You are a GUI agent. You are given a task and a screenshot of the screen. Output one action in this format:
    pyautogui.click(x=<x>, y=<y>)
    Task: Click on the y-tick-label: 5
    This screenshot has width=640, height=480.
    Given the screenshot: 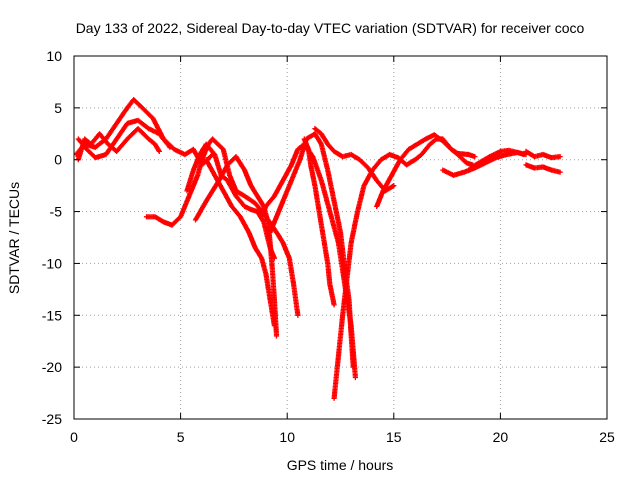 What is the action you would take?
    pyautogui.click(x=58, y=108)
    